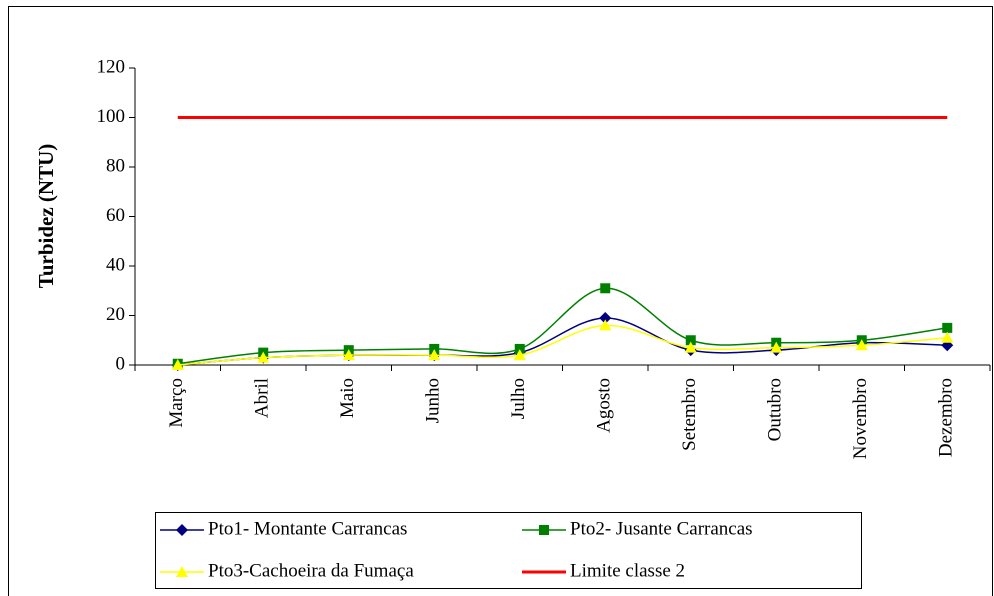  I want to click on y-tick-label: 80, so click(115, 165).